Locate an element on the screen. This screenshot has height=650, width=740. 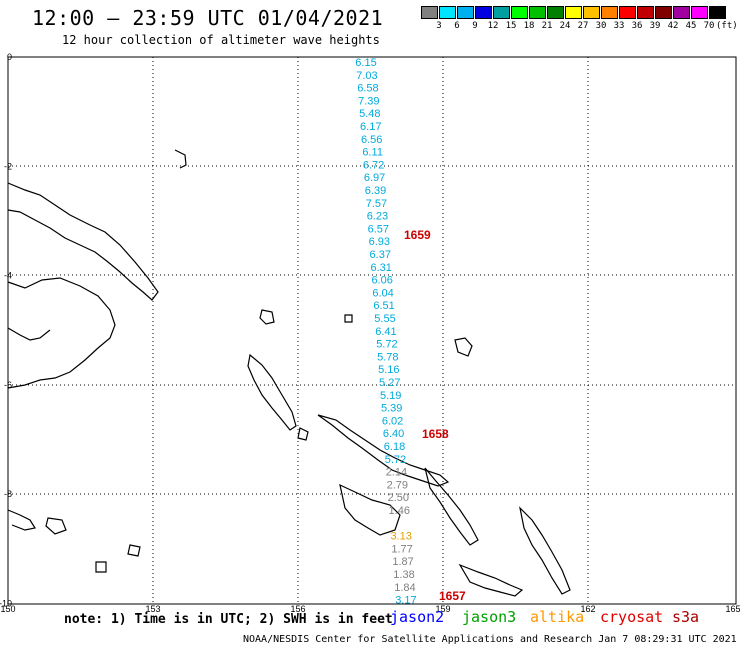
track-value-label: 6.31 is located at coordinates (380, 268).